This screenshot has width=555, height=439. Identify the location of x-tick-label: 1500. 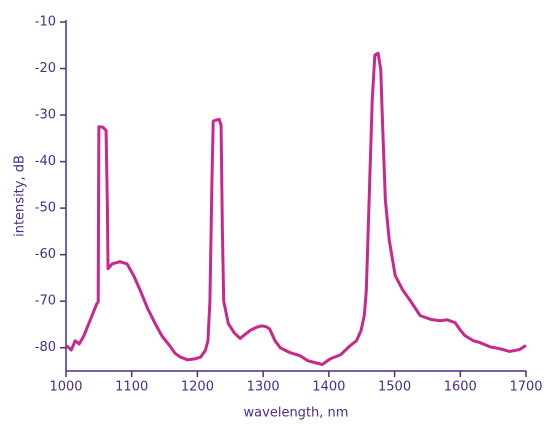
(394, 387).